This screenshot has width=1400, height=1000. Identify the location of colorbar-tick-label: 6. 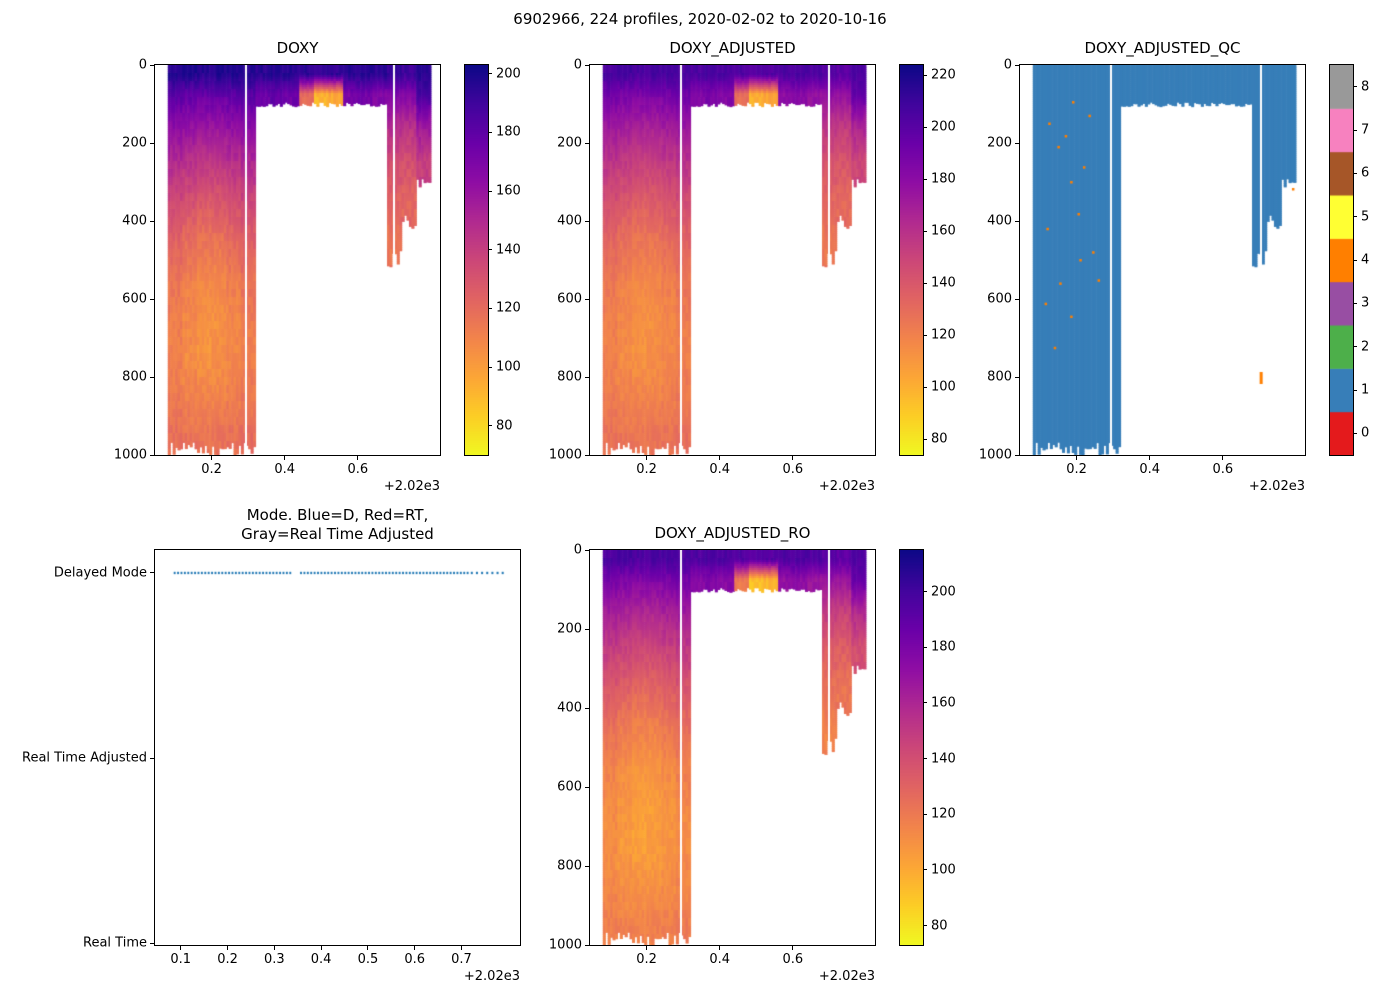
(1365, 173).